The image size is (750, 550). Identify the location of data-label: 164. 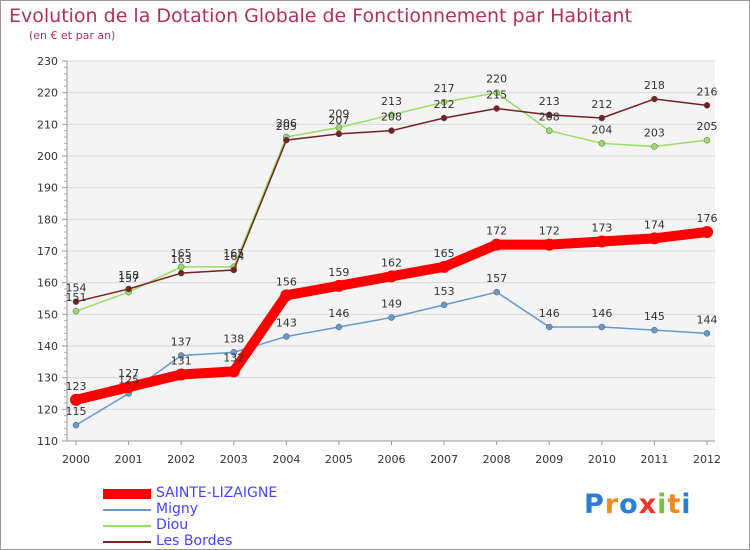
(233, 256).